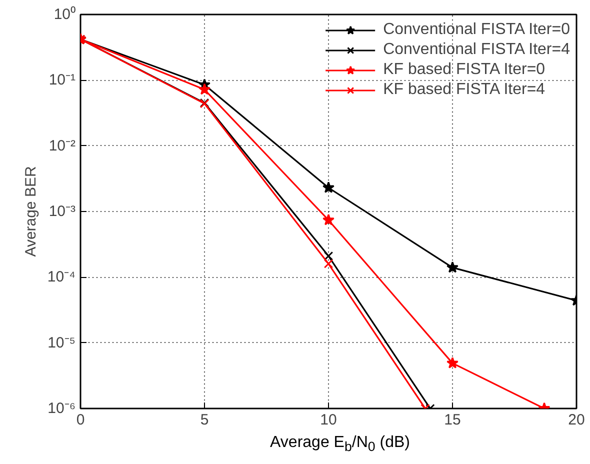 This screenshot has width=590, height=464. I want to click on x-tick-label: 0, so click(80, 420).